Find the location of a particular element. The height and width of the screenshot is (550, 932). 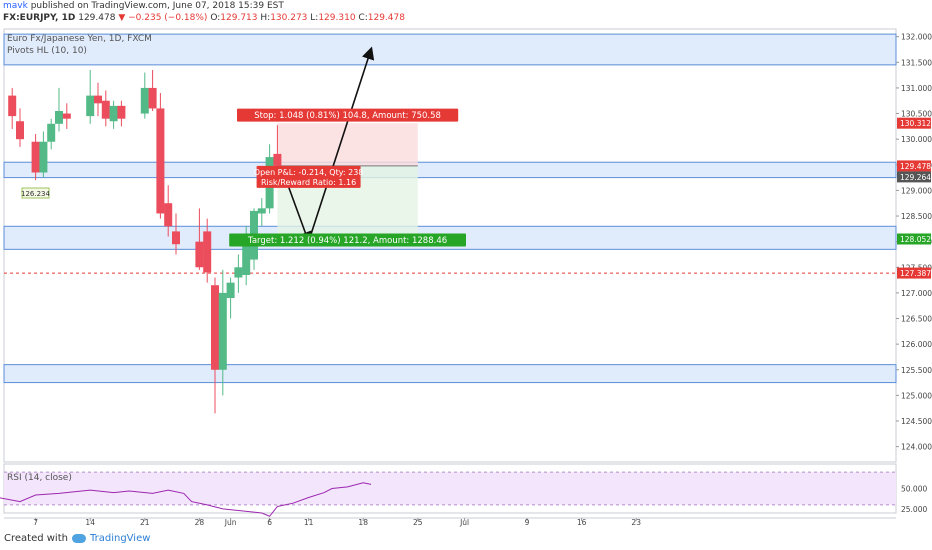

pnl-label: Open P&L: -0.214, Qty: 238 is located at coordinates (309, 172).